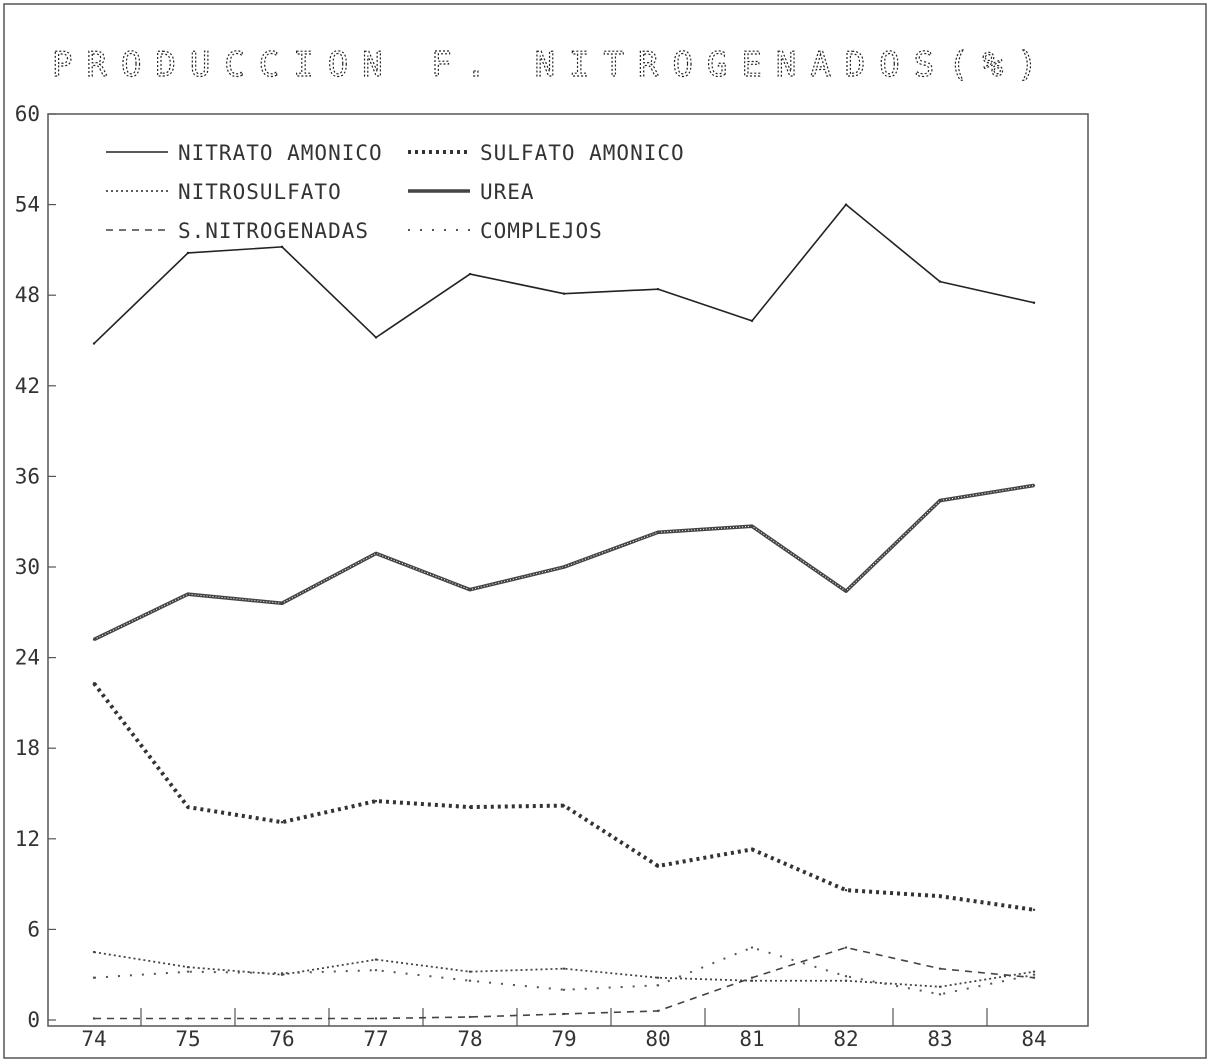  I want to click on y-tick-label: 6, so click(33, 929).